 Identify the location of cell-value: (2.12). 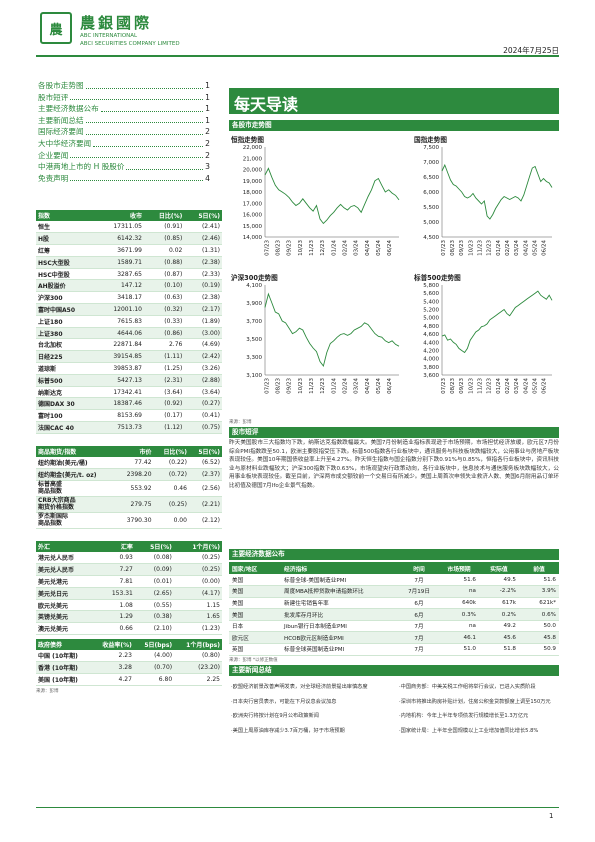
(205, 520).